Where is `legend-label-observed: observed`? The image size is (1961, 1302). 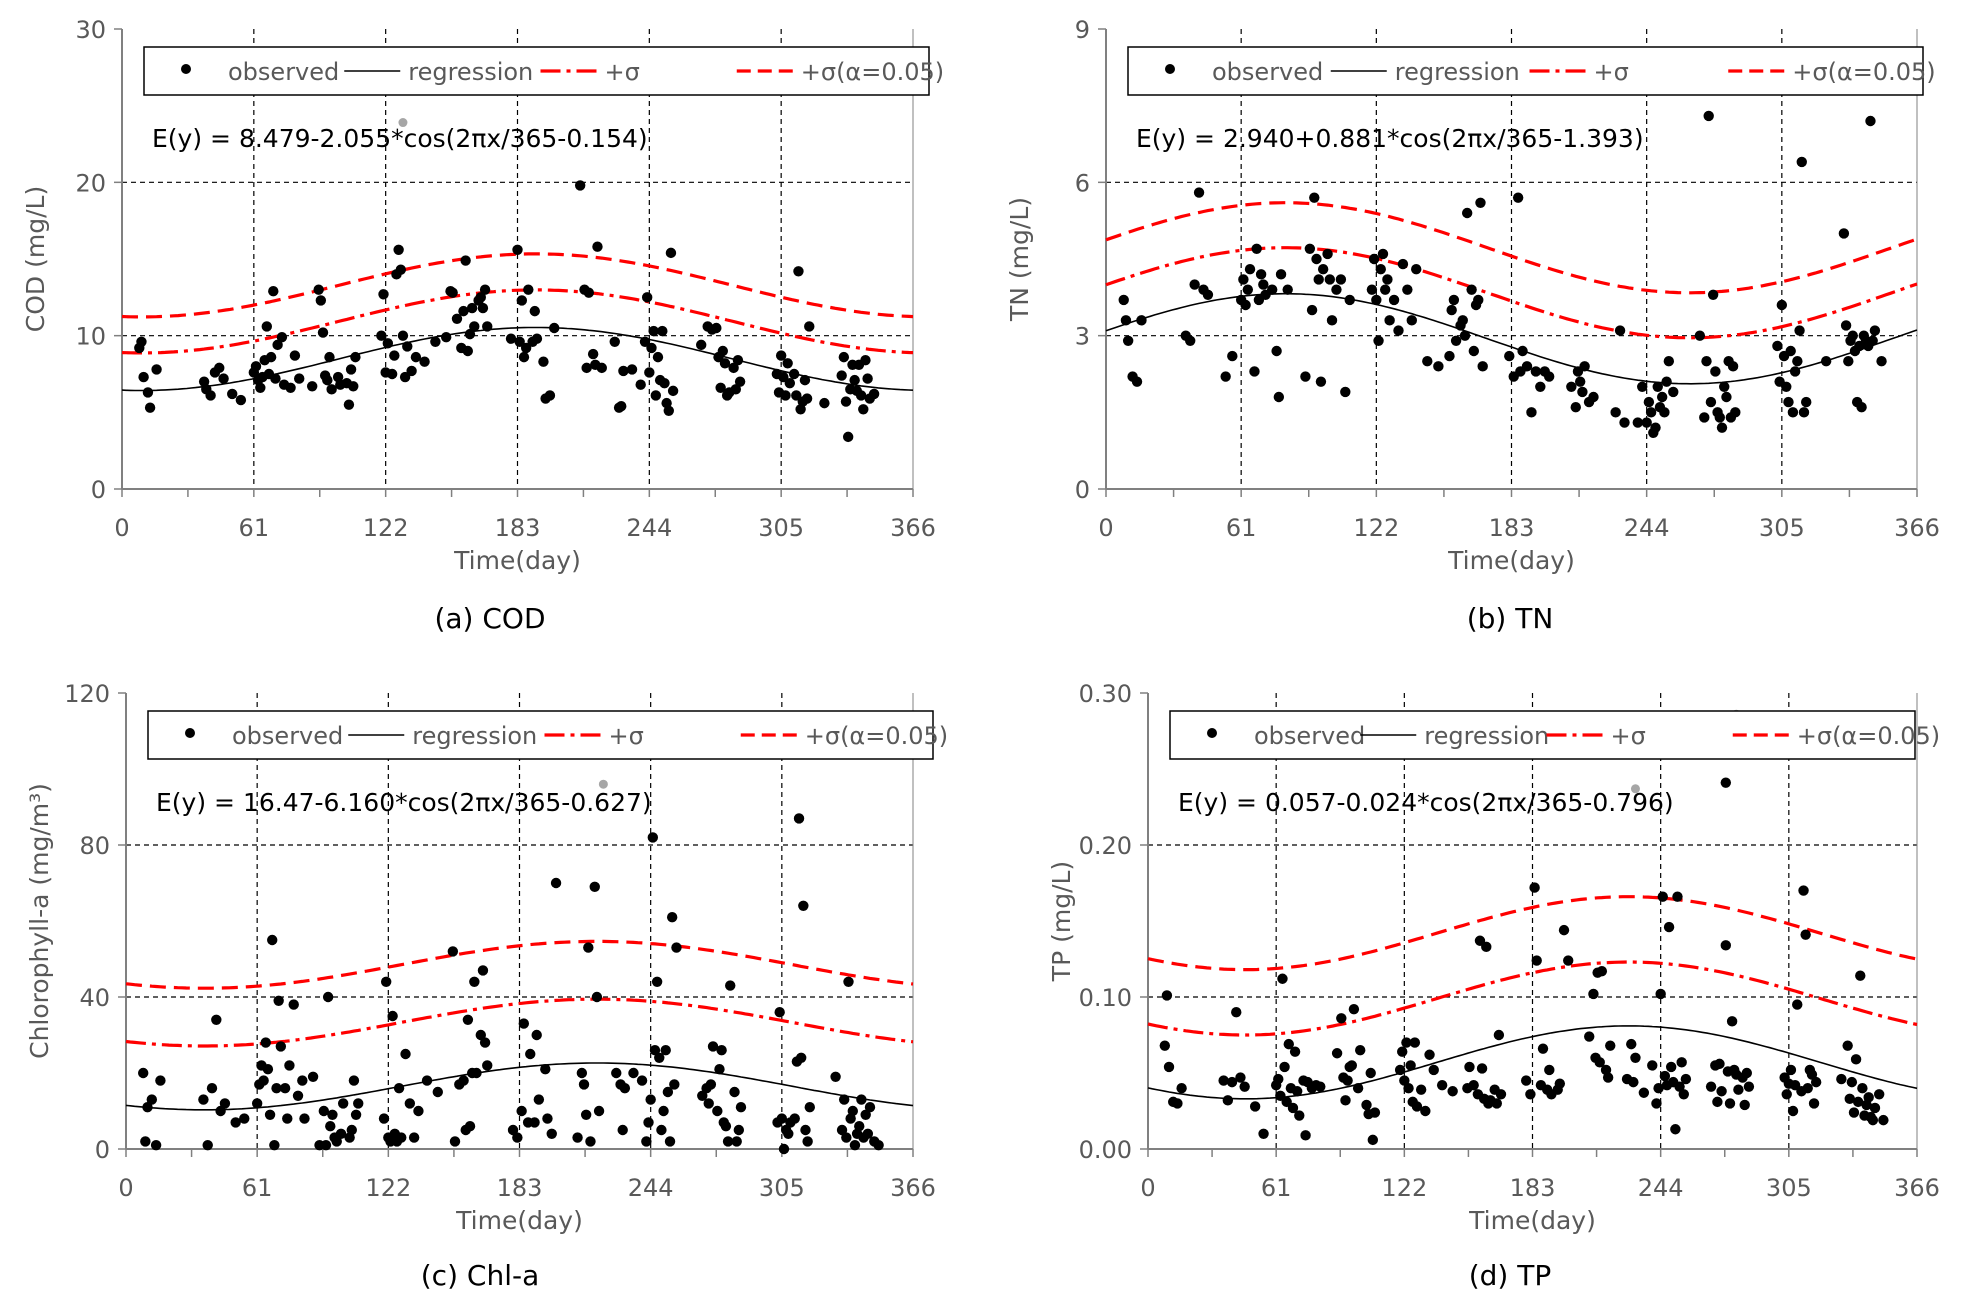
legend-label-observed: observed is located at coordinates (1309, 736).